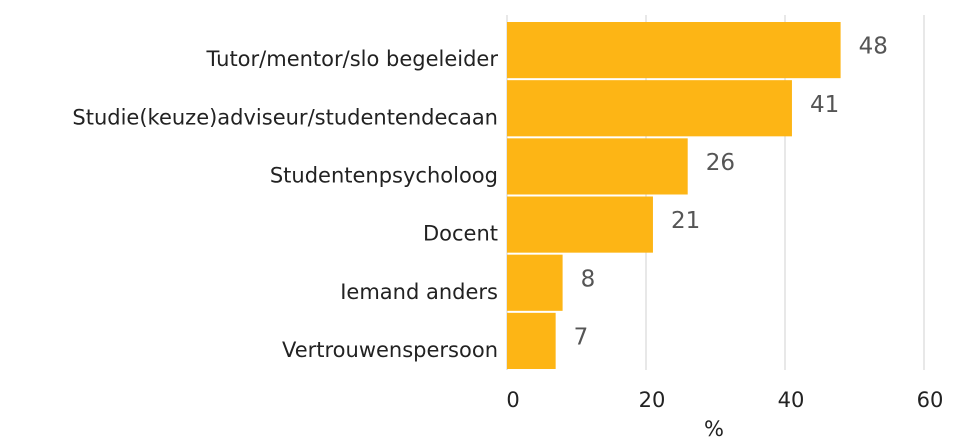 The width and height of the screenshot is (956, 439). Describe the element at coordinates (581, 337) in the screenshot. I see `data-label: 7` at that location.